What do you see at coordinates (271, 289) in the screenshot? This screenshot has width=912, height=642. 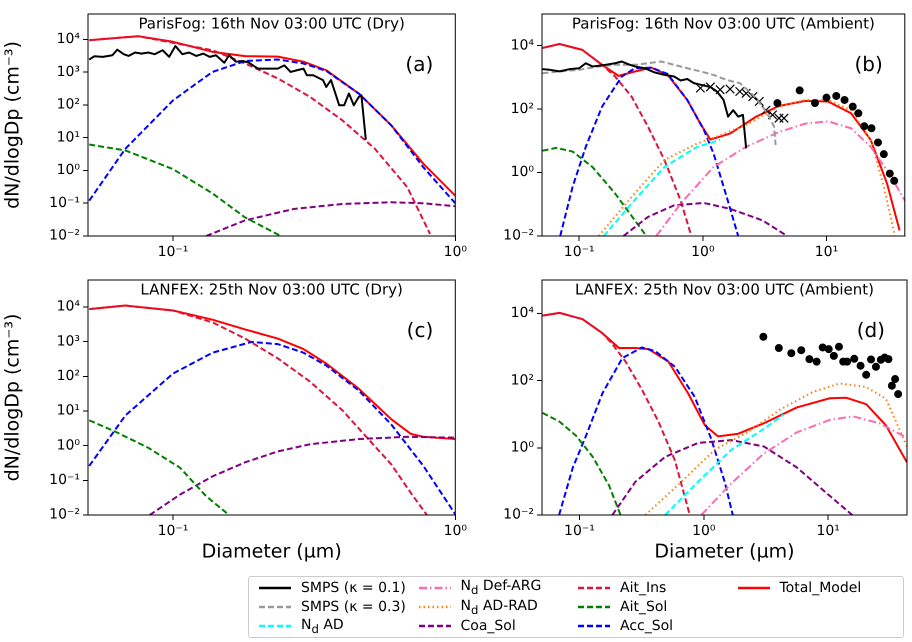 I see `chart-title: LANFEX: 25th Nov 03:00 UTC (Dry)` at bounding box center [271, 289].